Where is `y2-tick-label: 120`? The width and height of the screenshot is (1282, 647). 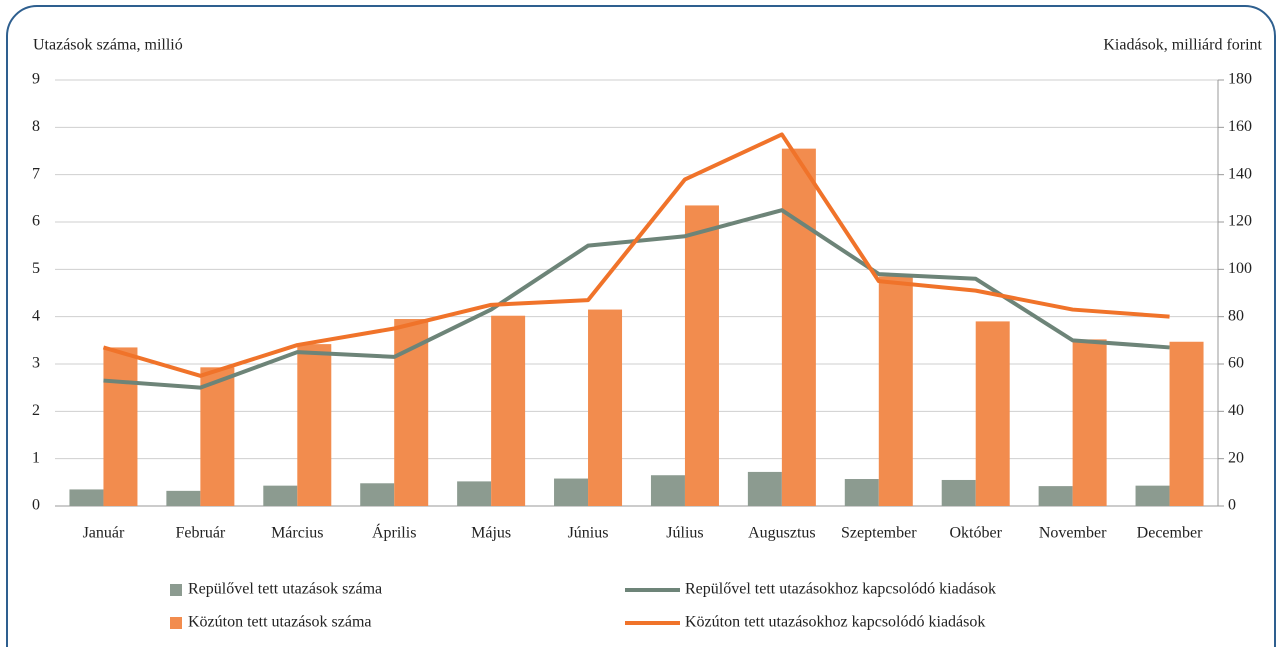 y2-tick-label: 120 is located at coordinates (1240, 221).